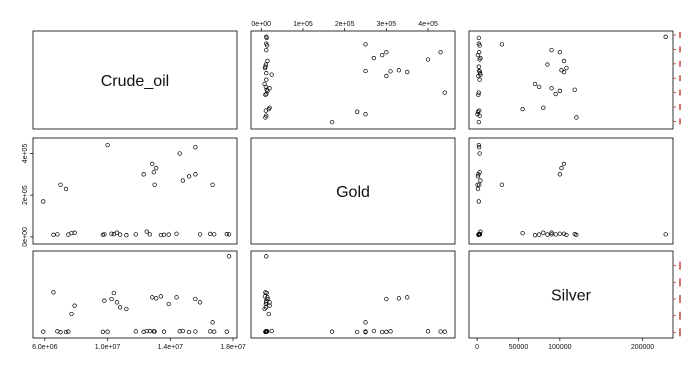 The image size is (690, 367). I want to click on x-tick-gold-1: 1e+05, so click(303, 24).